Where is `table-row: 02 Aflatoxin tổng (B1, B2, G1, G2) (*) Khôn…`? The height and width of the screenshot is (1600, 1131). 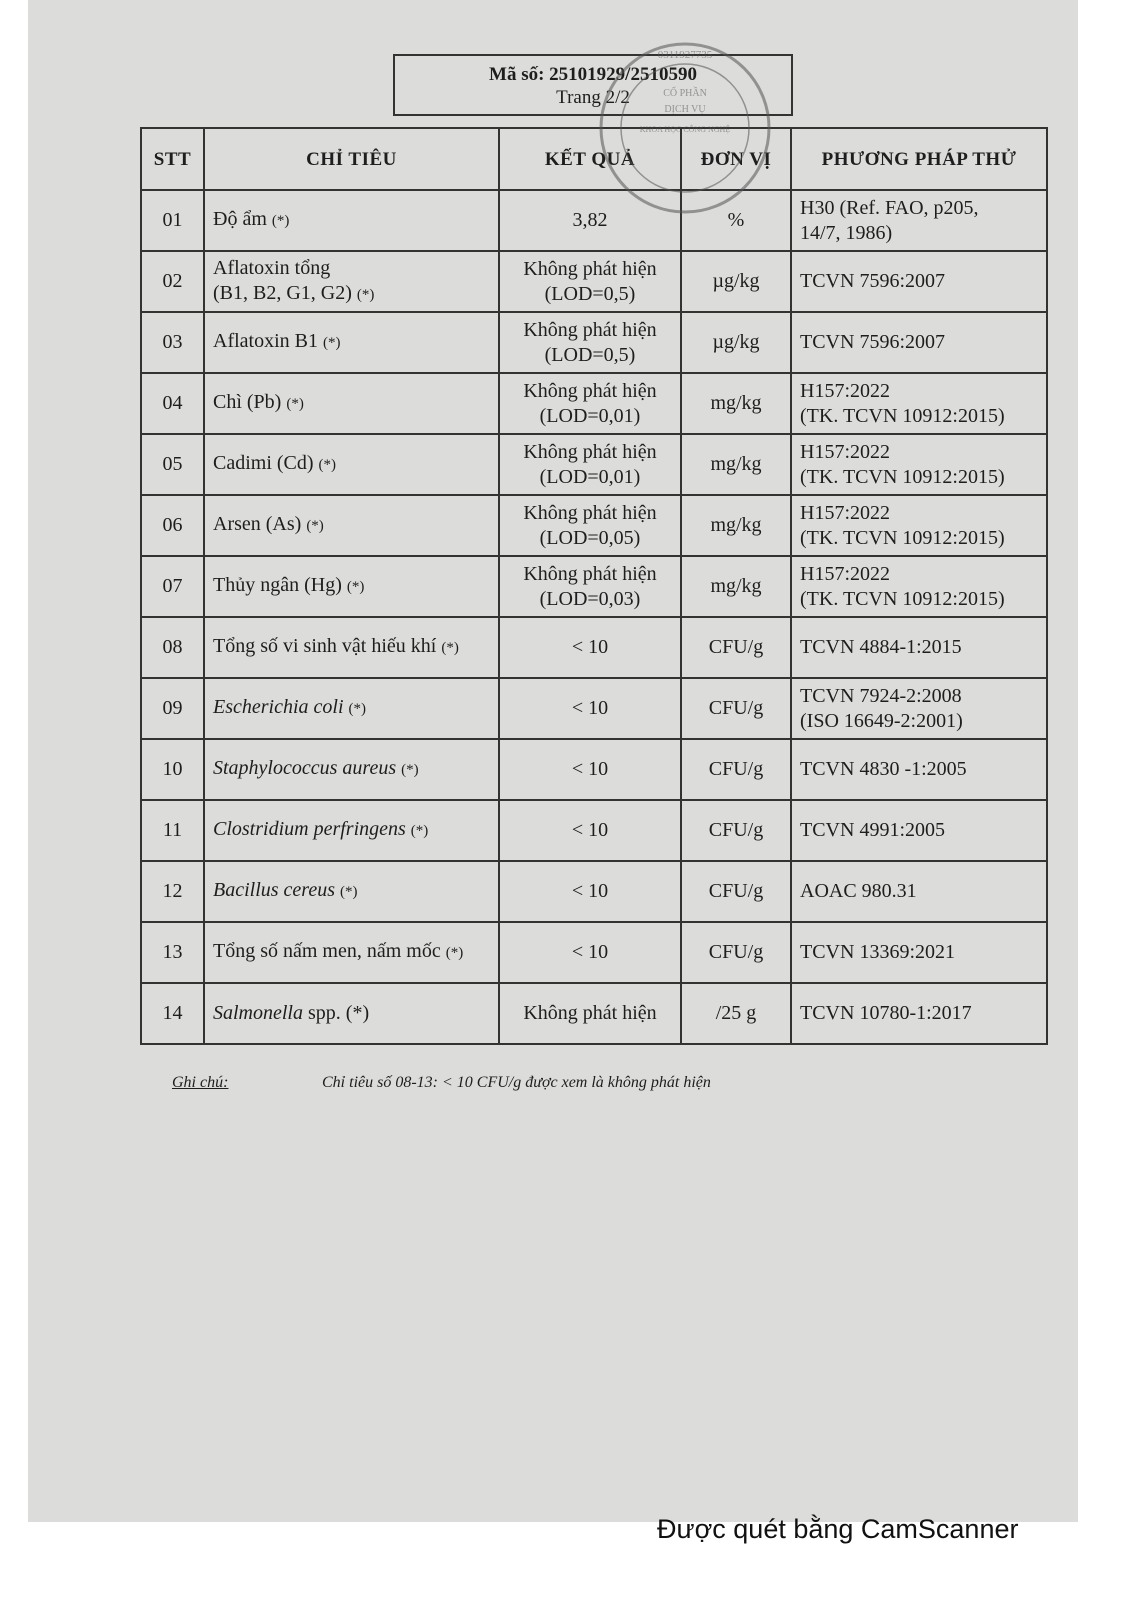
table-row: 02 Aflatoxin tổng (B1, B2, G1, G2) (*) Khôn… is located at coordinates (594, 281).